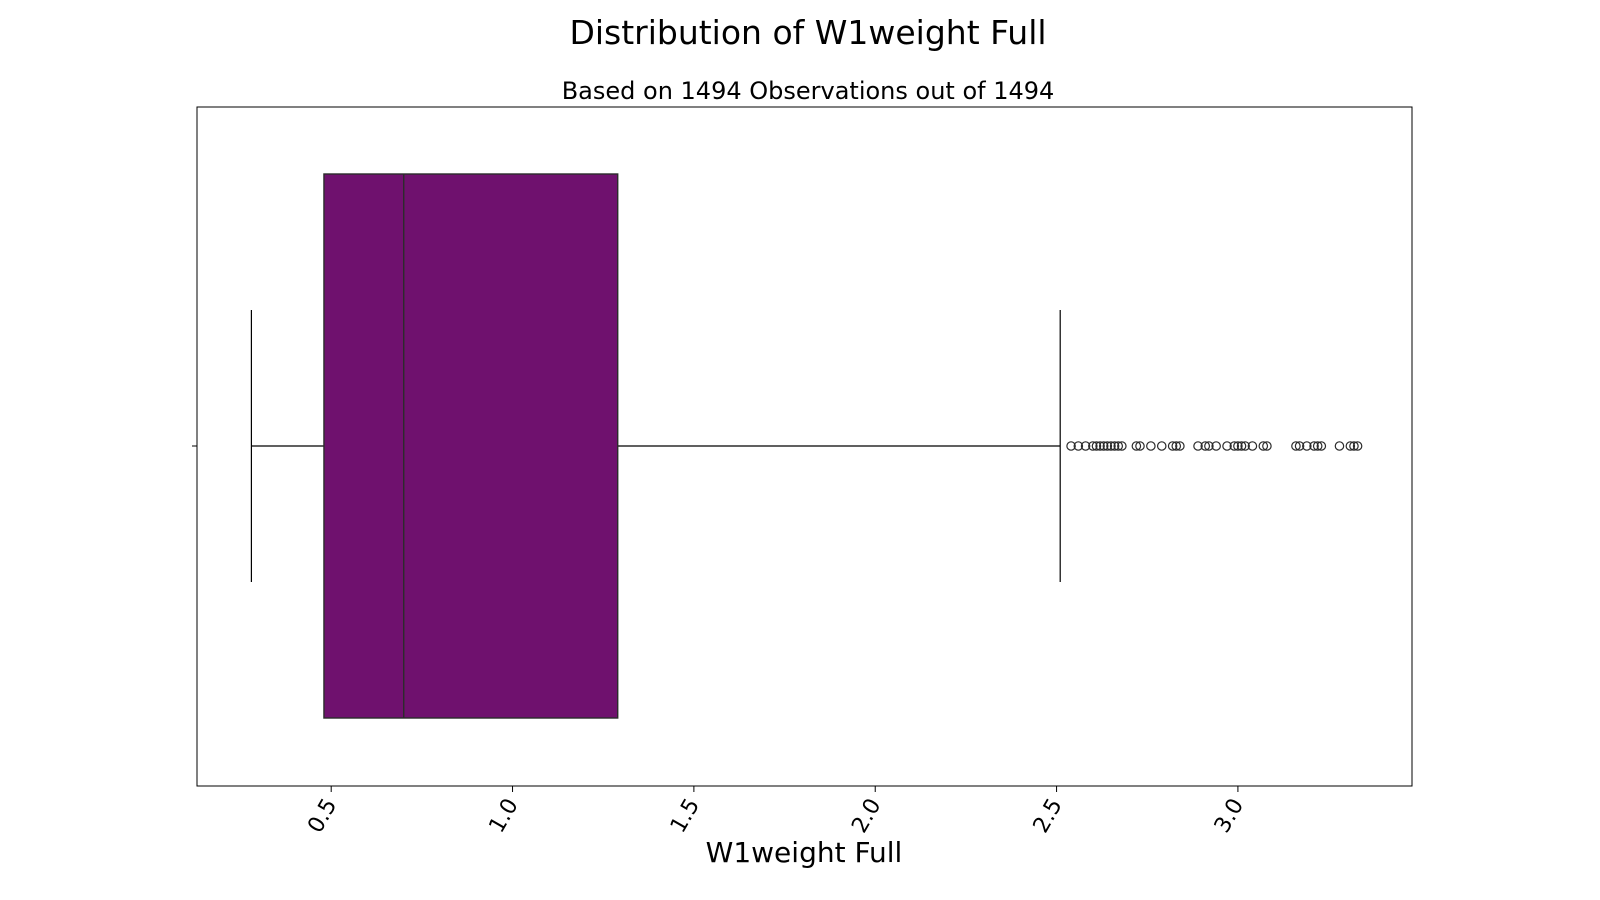 The width and height of the screenshot is (1600, 900). What do you see at coordinates (471, 446) in the screenshot?
I see `iqr-box` at bounding box center [471, 446].